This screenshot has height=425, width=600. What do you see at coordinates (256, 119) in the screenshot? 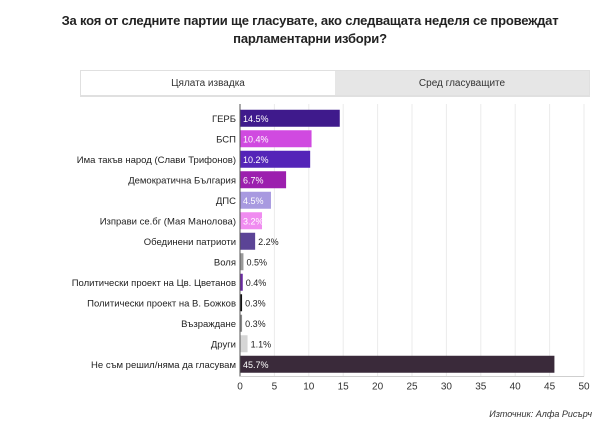
I see `value-label: 14.5%` at bounding box center [256, 119].